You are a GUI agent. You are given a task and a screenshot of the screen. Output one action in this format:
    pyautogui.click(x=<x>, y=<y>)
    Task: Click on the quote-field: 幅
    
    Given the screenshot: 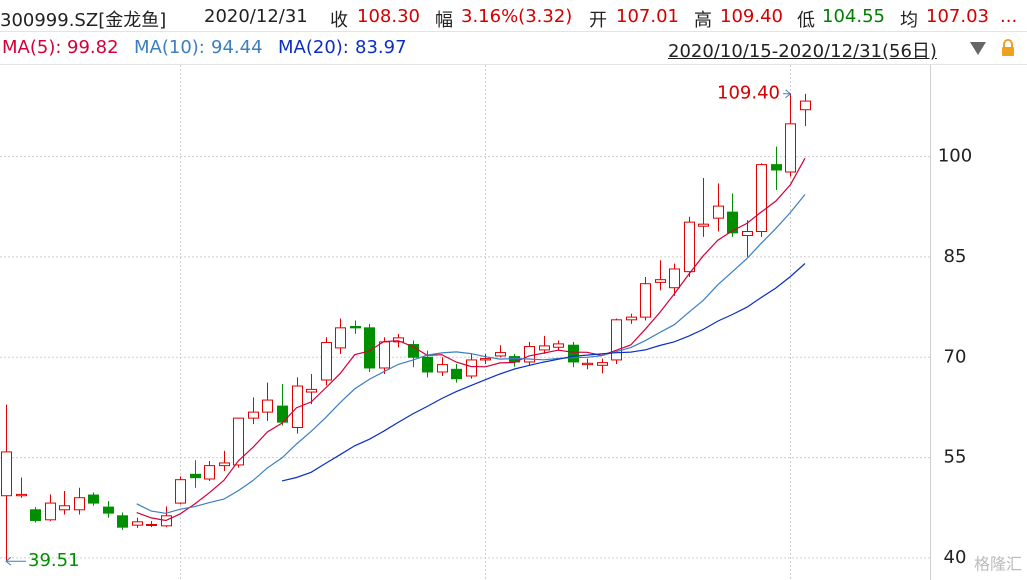 What is the action you would take?
    pyautogui.click(x=444, y=20)
    